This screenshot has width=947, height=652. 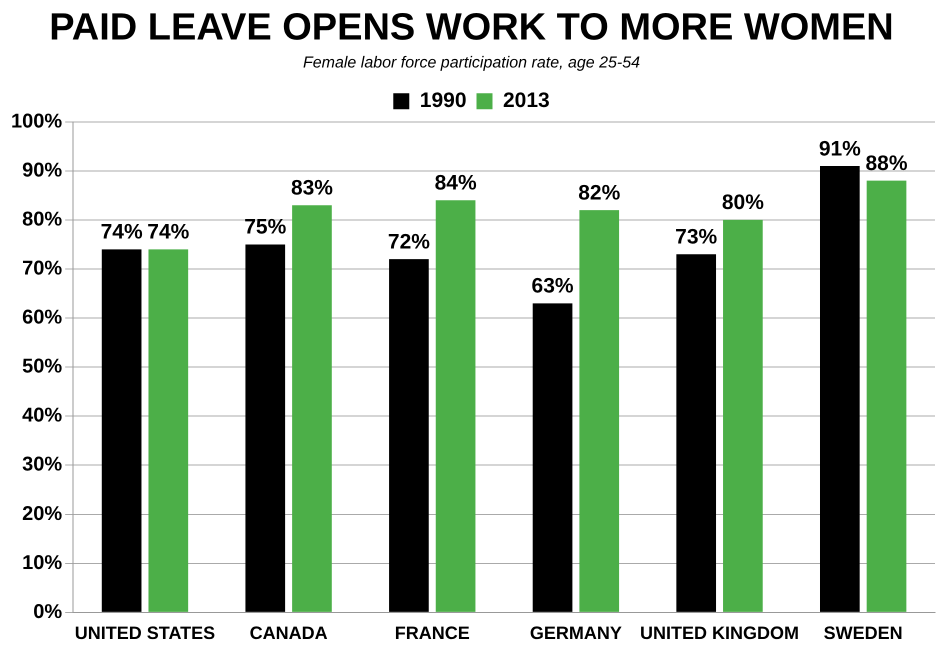 I want to click on legend-label: 2013, so click(x=526, y=100).